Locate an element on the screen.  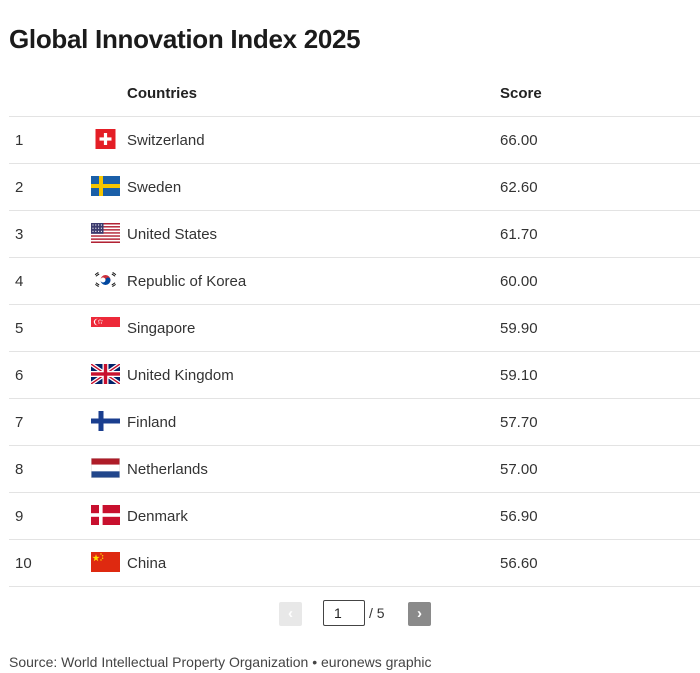
finland-flag-icon is located at coordinates (105, 421).